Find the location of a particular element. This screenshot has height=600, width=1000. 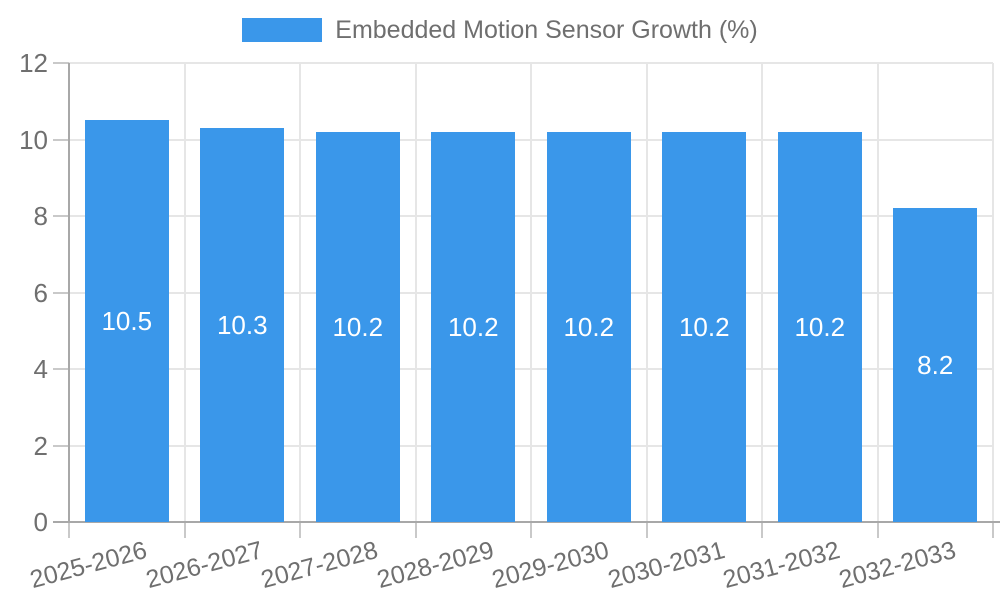

x-axis-tick-label: 2027-2028 is located at coordinates (319, 565).